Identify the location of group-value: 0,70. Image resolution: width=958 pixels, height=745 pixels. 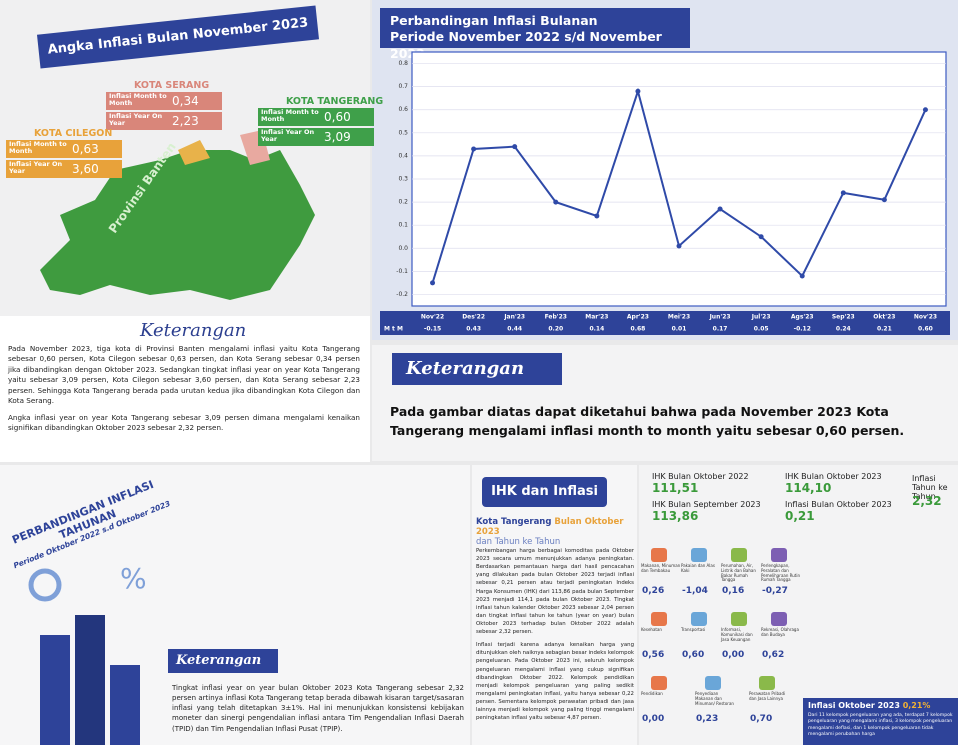
(761, 719).